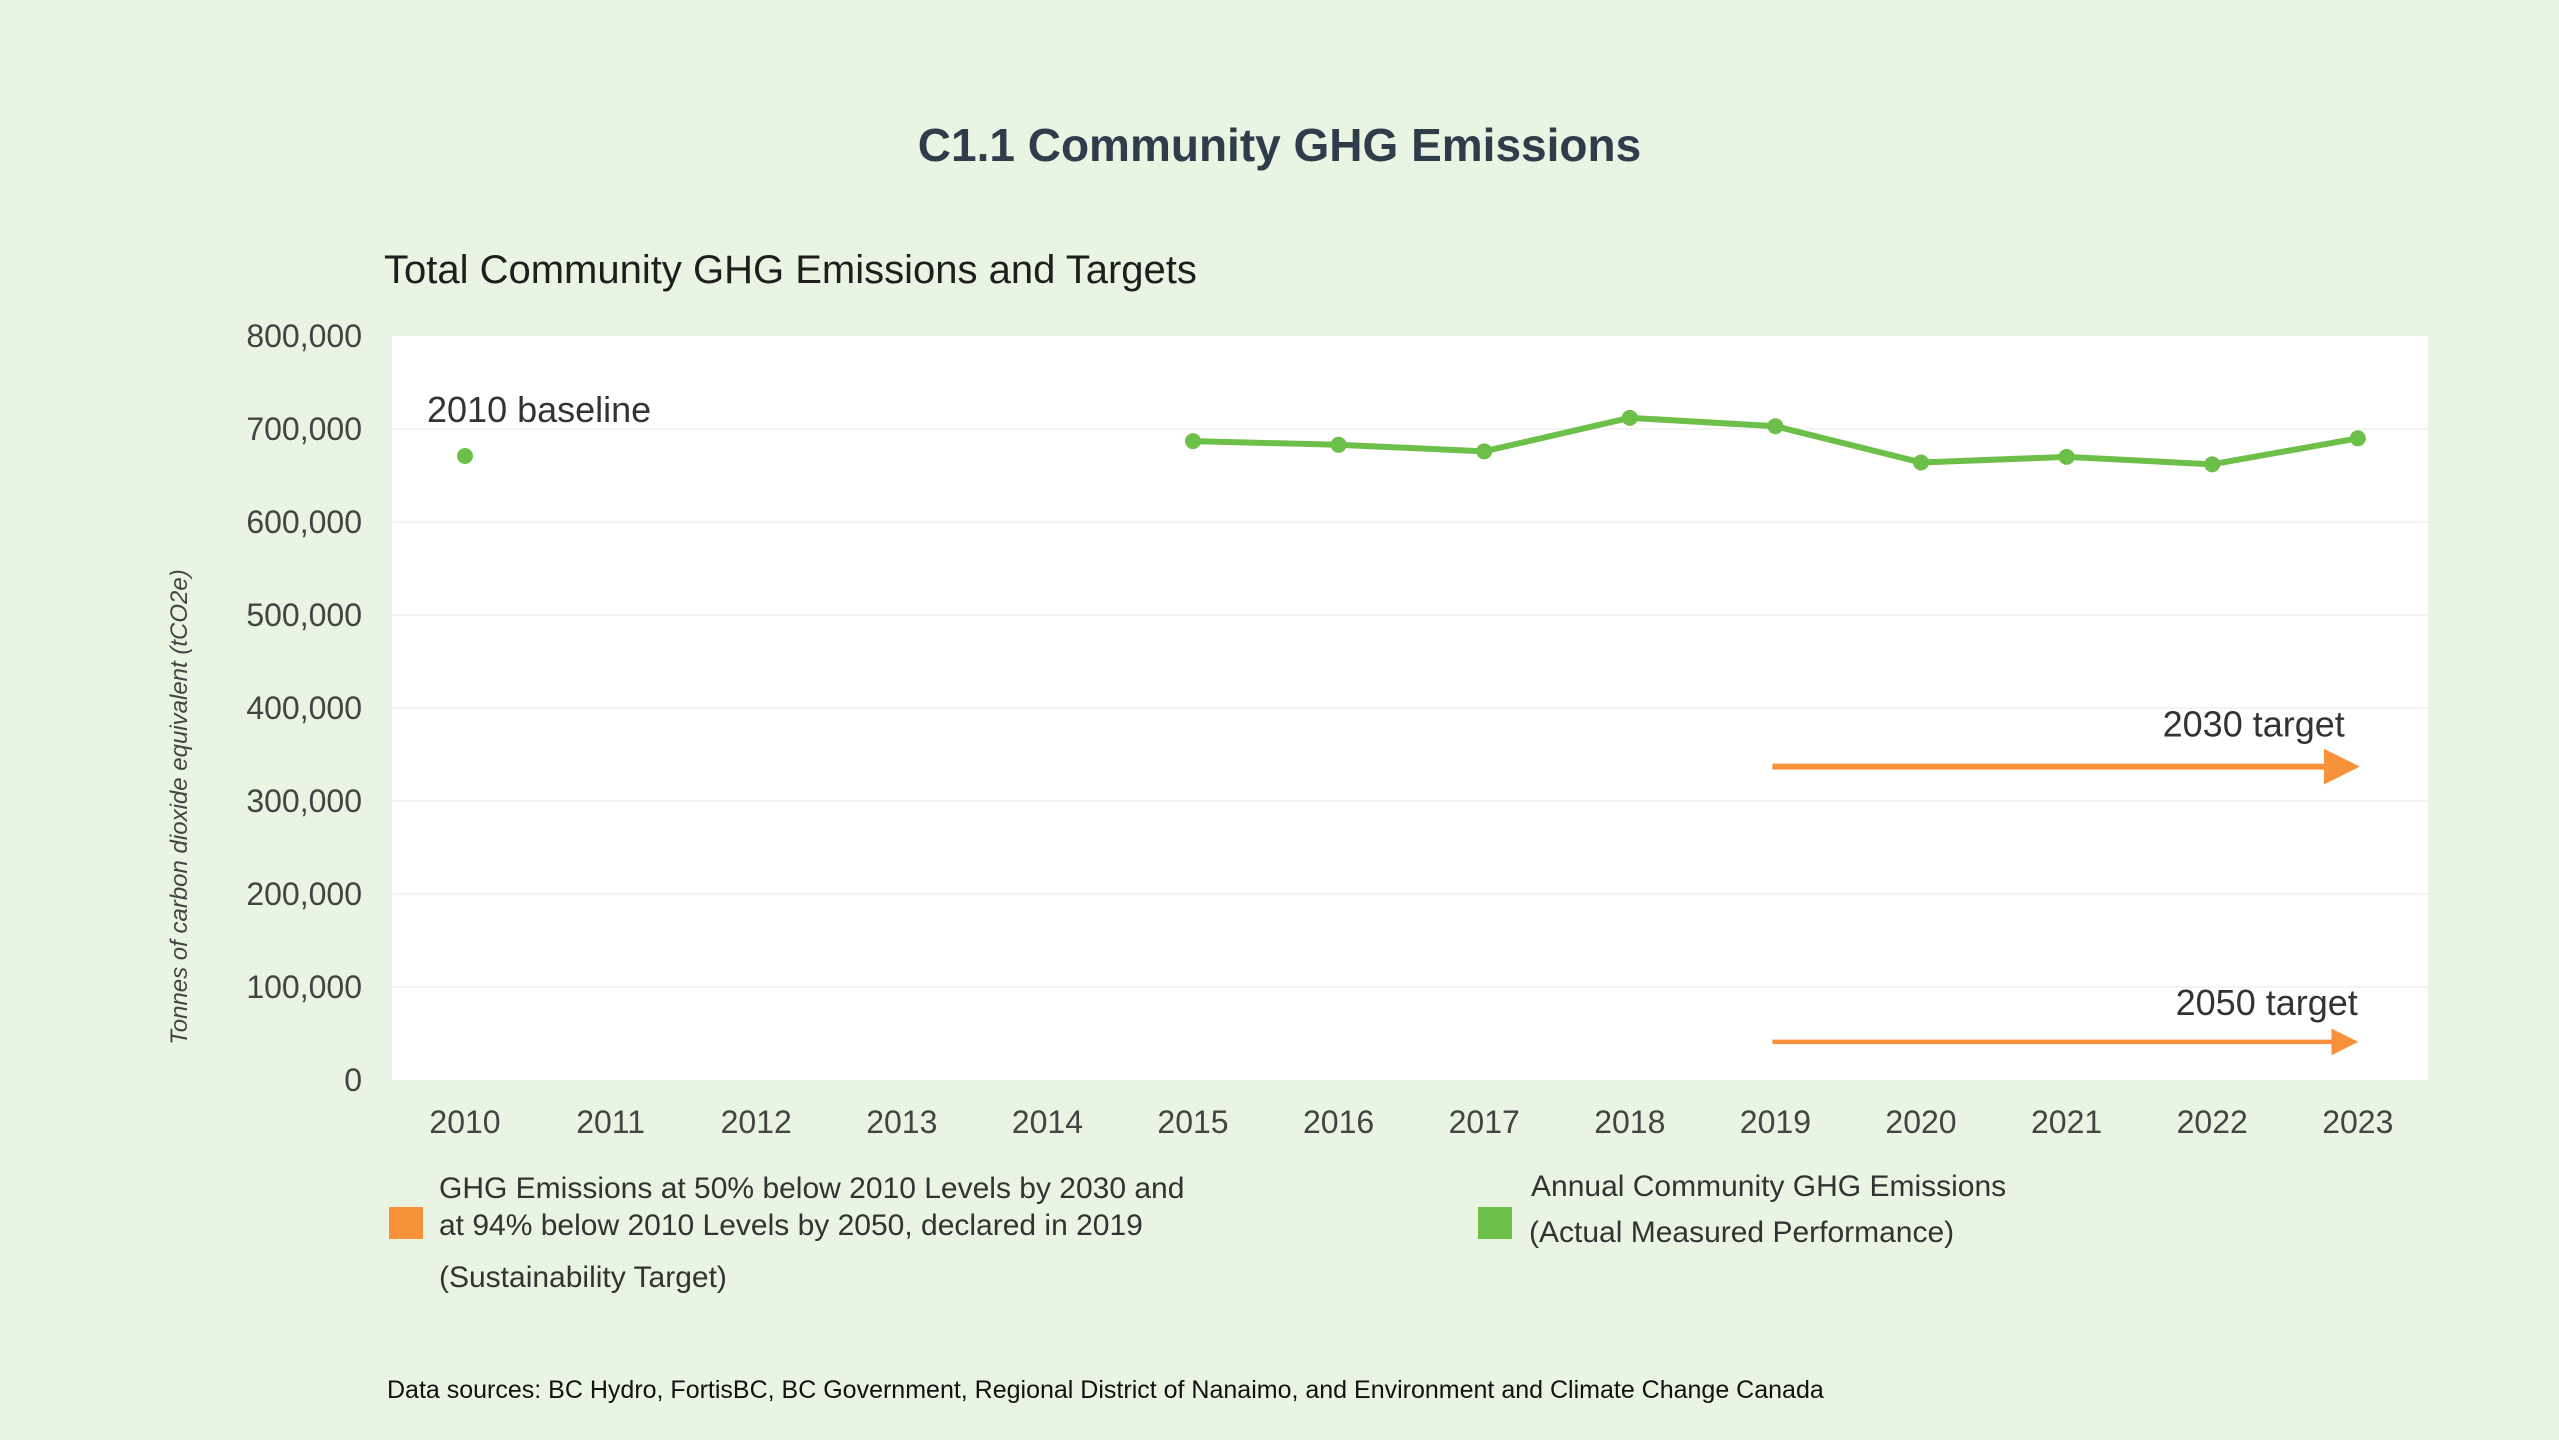 This screenshot has height=1440, width=2559. Describe the element at coordinates (539, 409) in the screenshot. I see `baseline-annotation: 2010 baseline` at that location.